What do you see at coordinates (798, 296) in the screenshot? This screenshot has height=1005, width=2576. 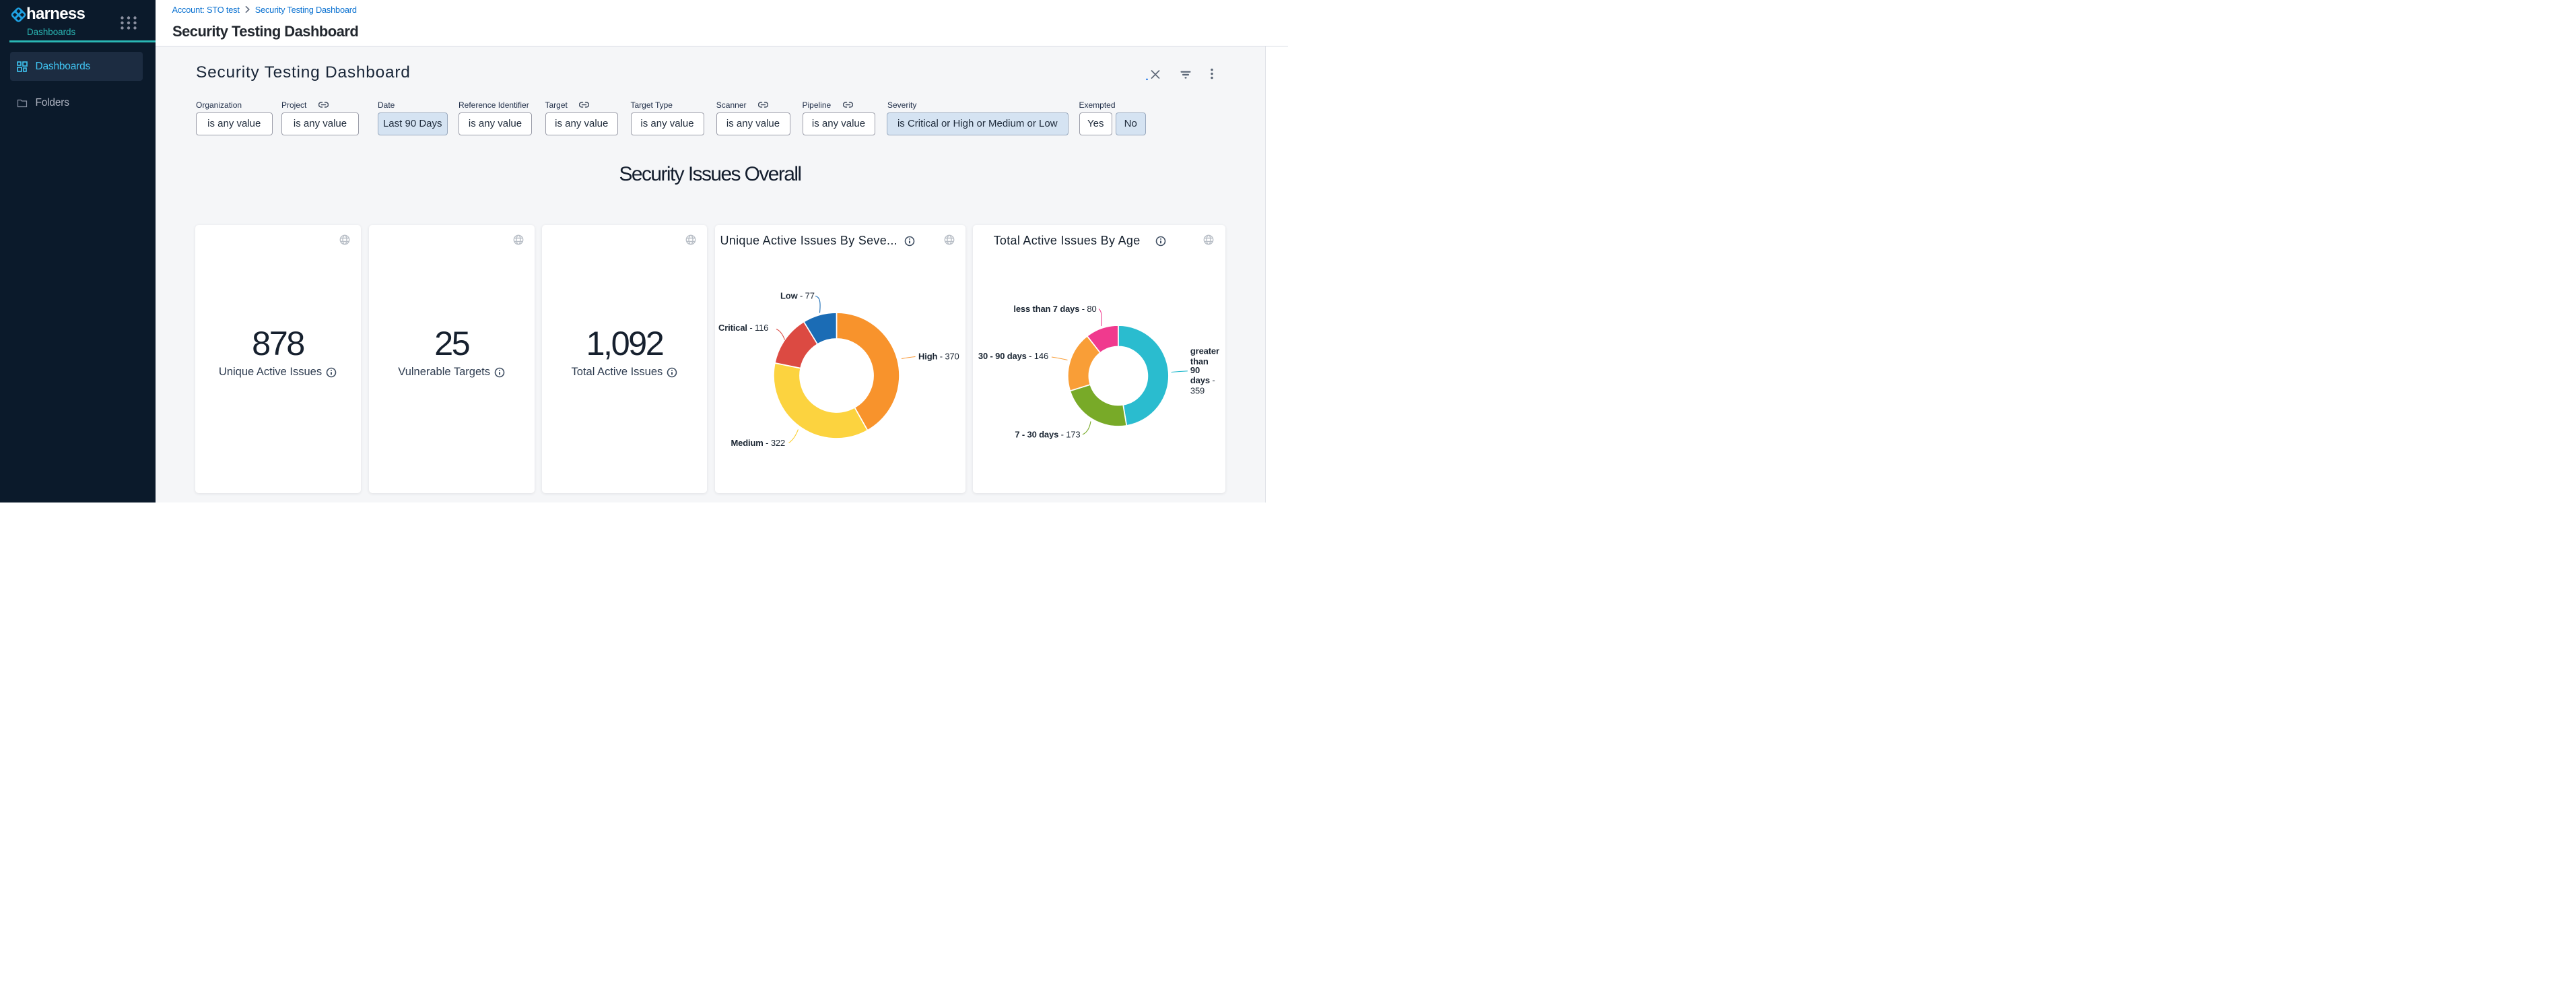 I see `svg-text: Low - 77` at bounding box center [798, 296].